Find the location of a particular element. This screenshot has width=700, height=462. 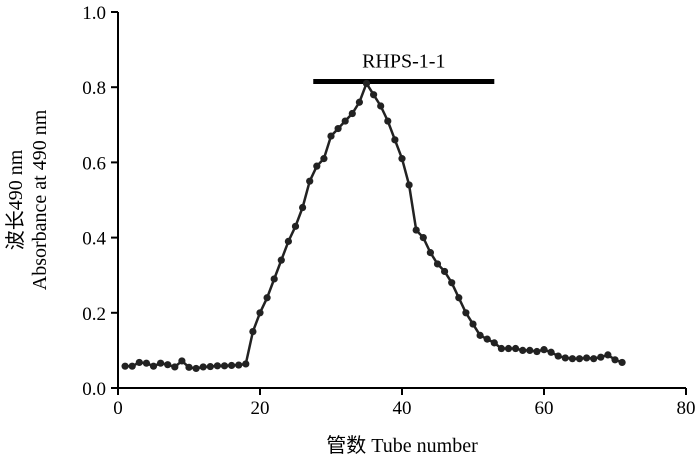

y-axis-title-chinese: 波长490 nm is located at coordinates (15, 199).